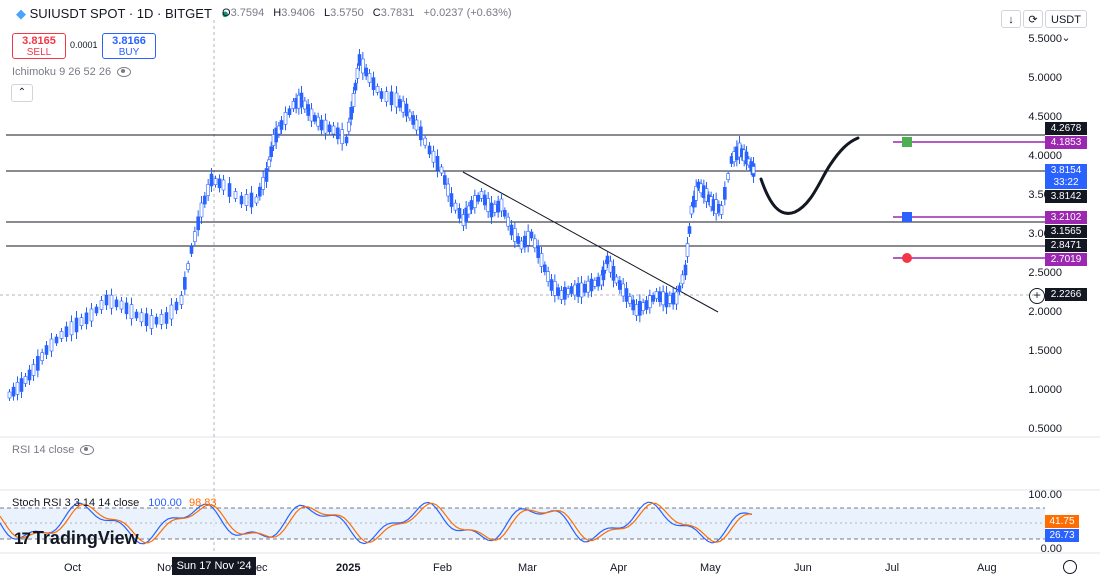 The image size is (1100, 587). I want to click on ichimoku-legend: Ichimoku 9 26 52 26, so click(72, 72).